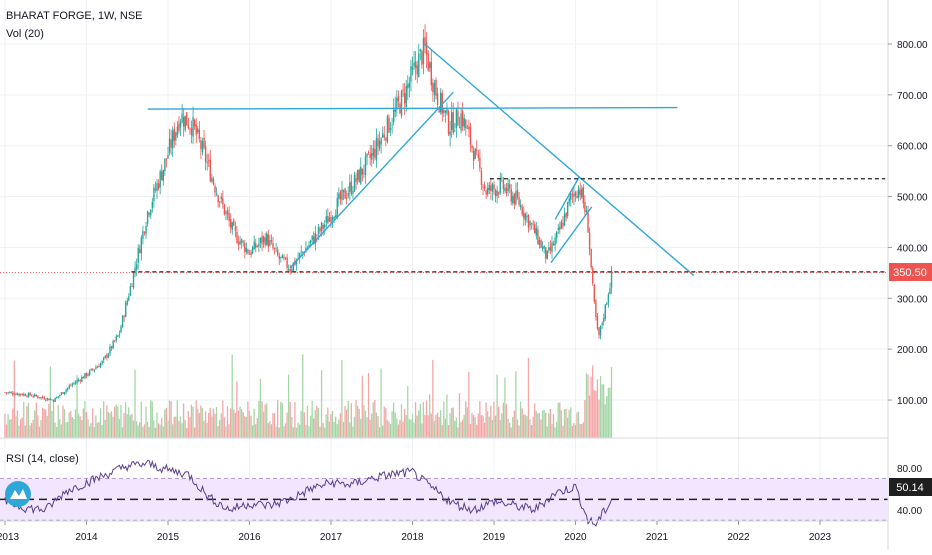 Image resolution: width=932 pixels, height=555 pixels. Describe the element at coordinates (331, 537) in the screenshot. I see `time-tick-label: 2017` at that location.